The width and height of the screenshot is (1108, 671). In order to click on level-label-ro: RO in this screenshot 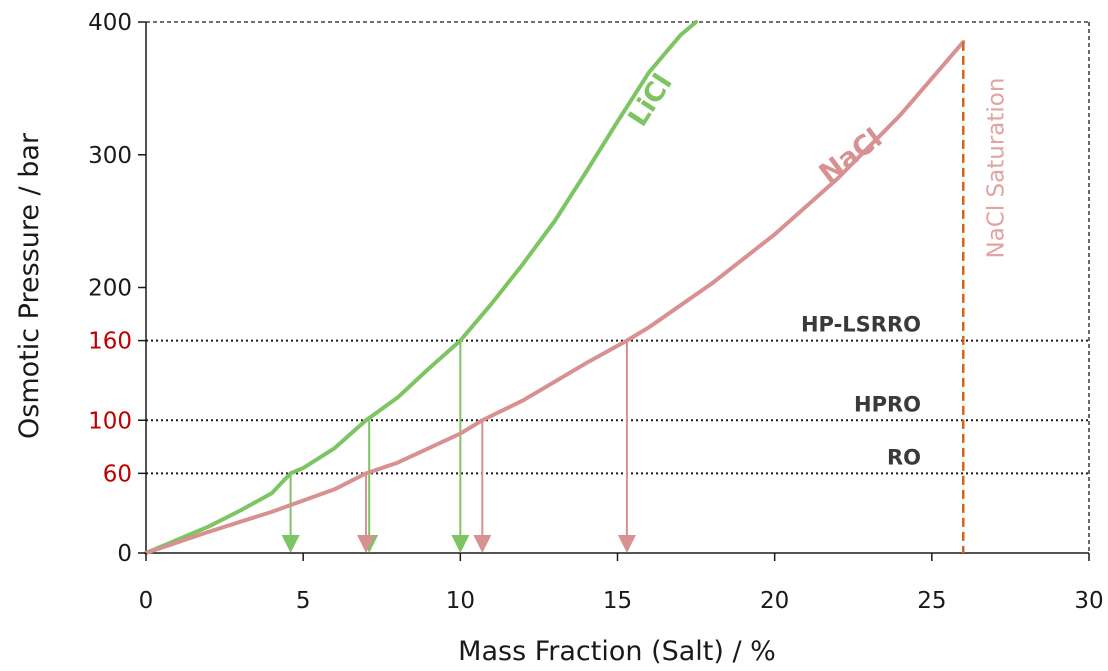, I will do `click(904, 457)`.